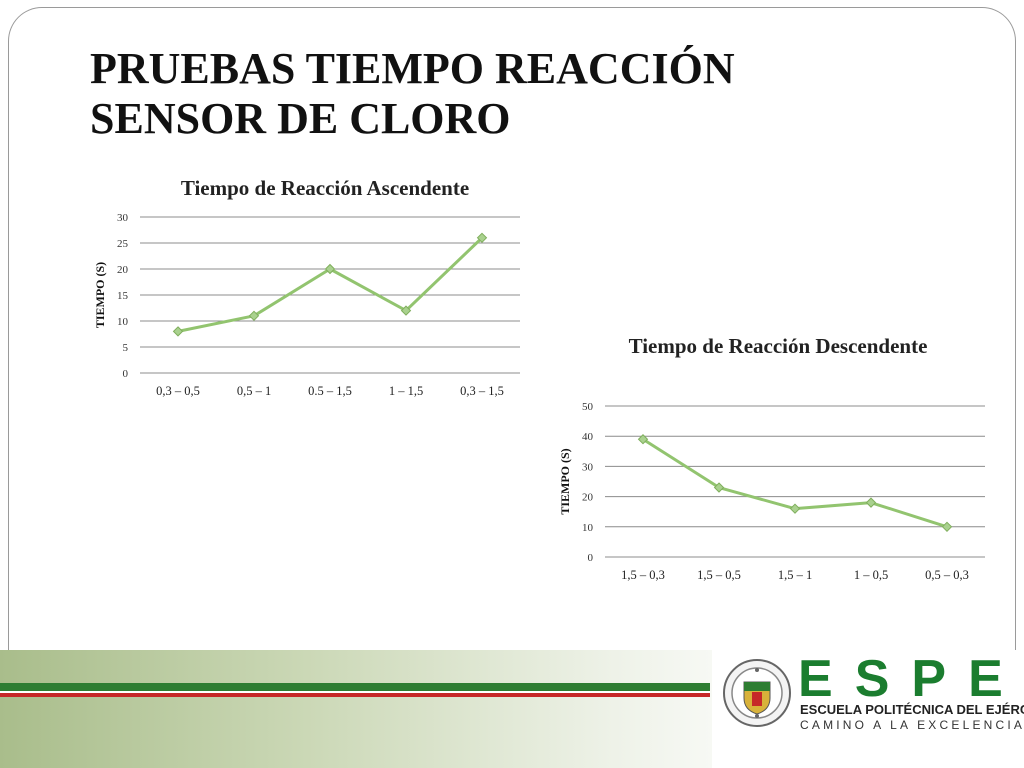  Describe the element at coordinates (123, 296) in the screenshot. I see `y-tick-label: 15` at that location.